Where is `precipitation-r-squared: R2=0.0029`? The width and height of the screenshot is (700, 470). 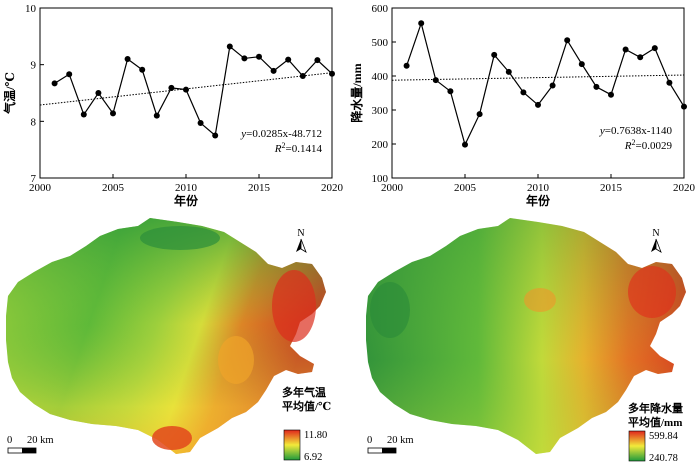
precipitation-r-squared: R2=0.0029 is located at coordinates (648, 145).